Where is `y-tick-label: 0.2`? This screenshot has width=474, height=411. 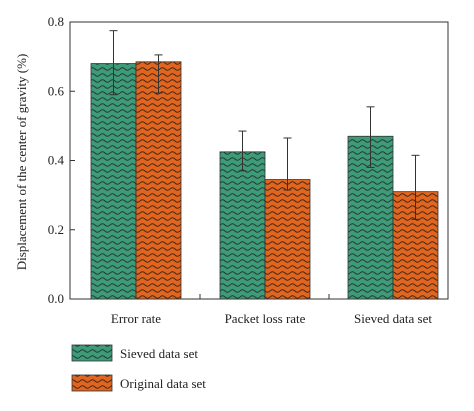
y-tick-label: 0.2 is located at coordinates (56, 229).